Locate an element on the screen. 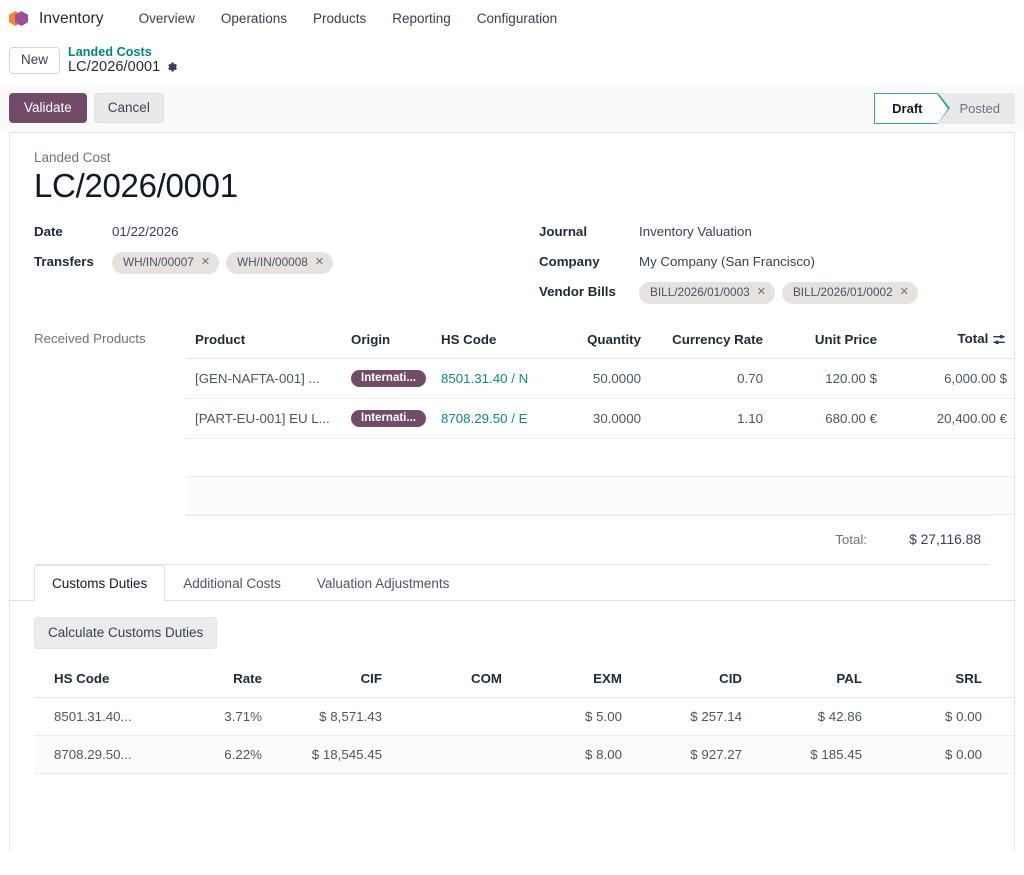 This screenshot has width=1024, height=875. cell-duty-cid: $ 257.14 is located at coordinates (694, 717).